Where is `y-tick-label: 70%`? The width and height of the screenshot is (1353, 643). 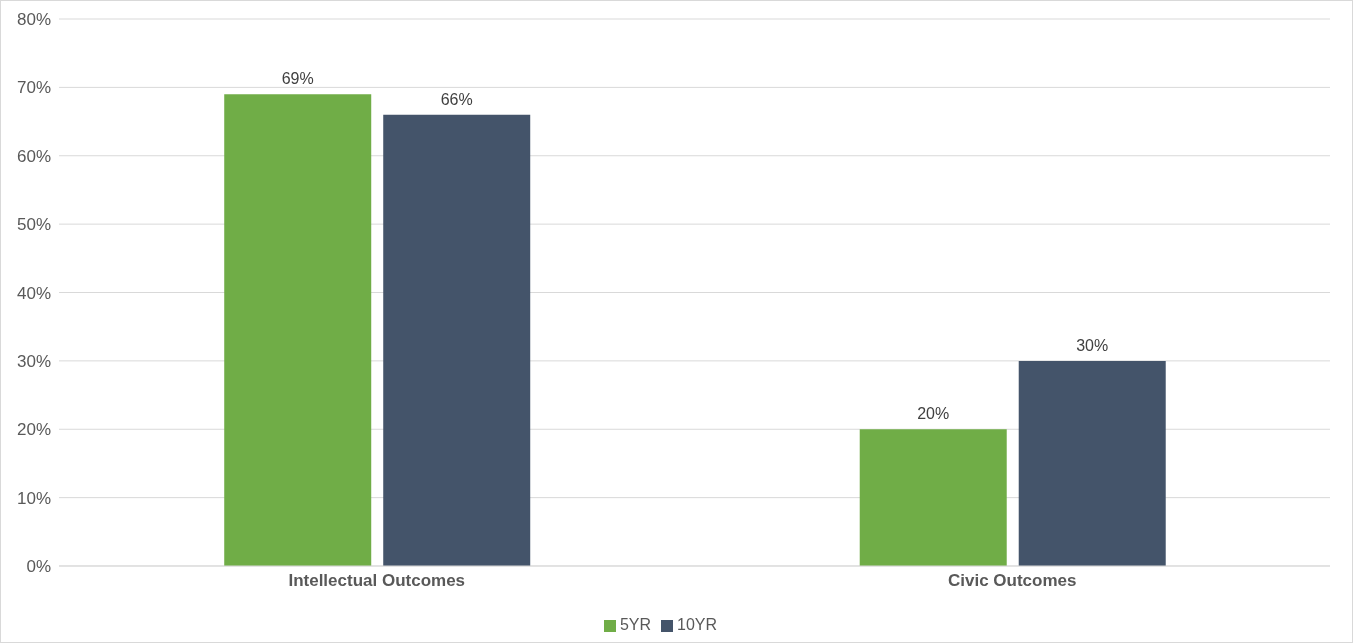 y-tick-label: 70% is located at coordinates (33, 88).